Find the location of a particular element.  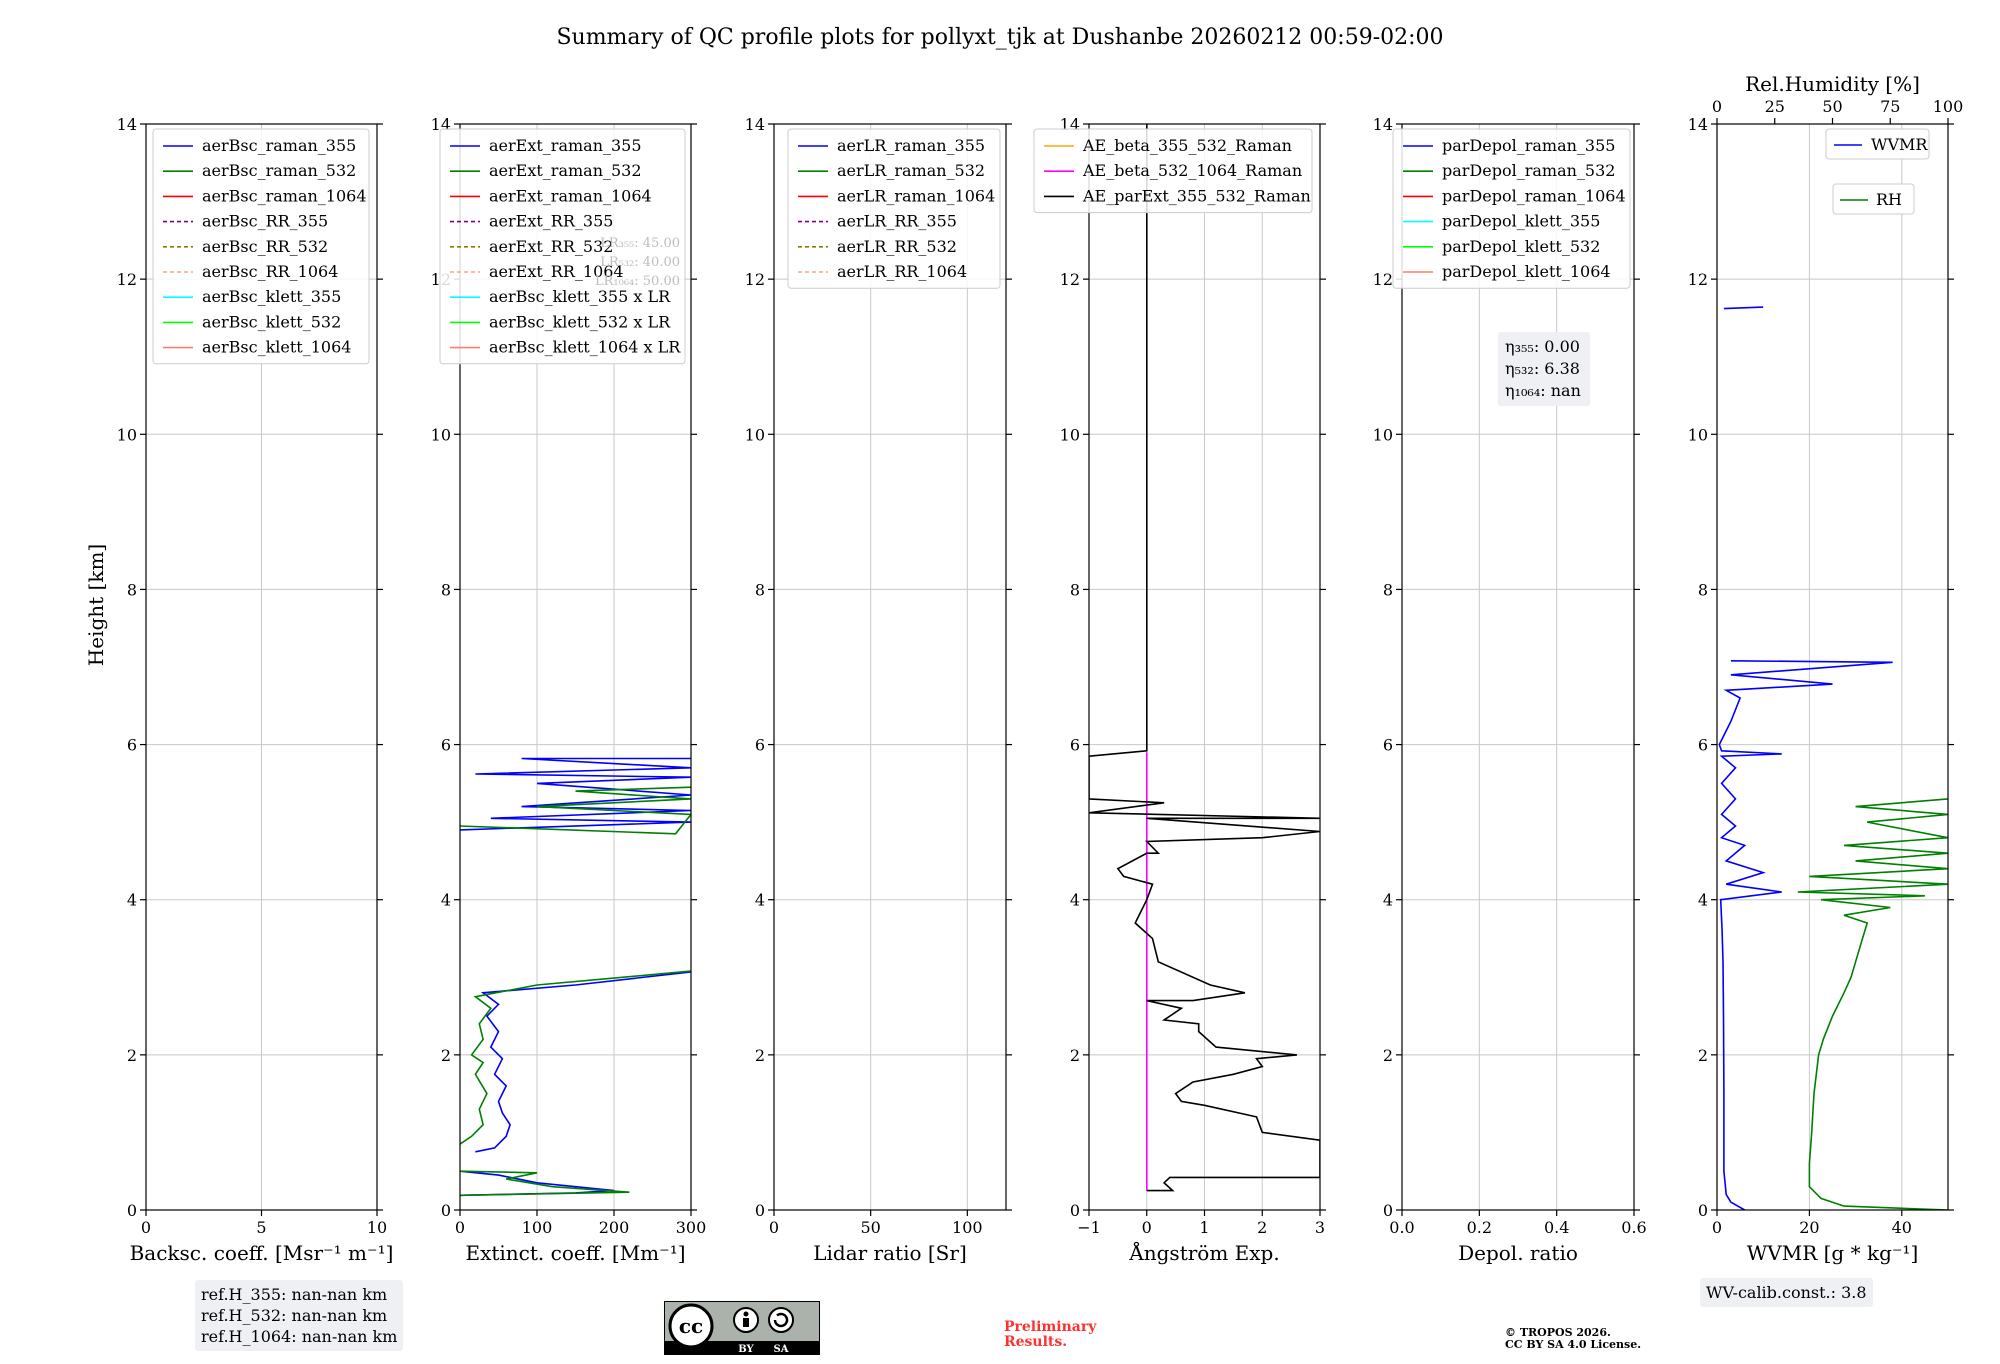

legend-entry-label: AE_parExt_355_532_Raman is located at coordinates (1196, 195).